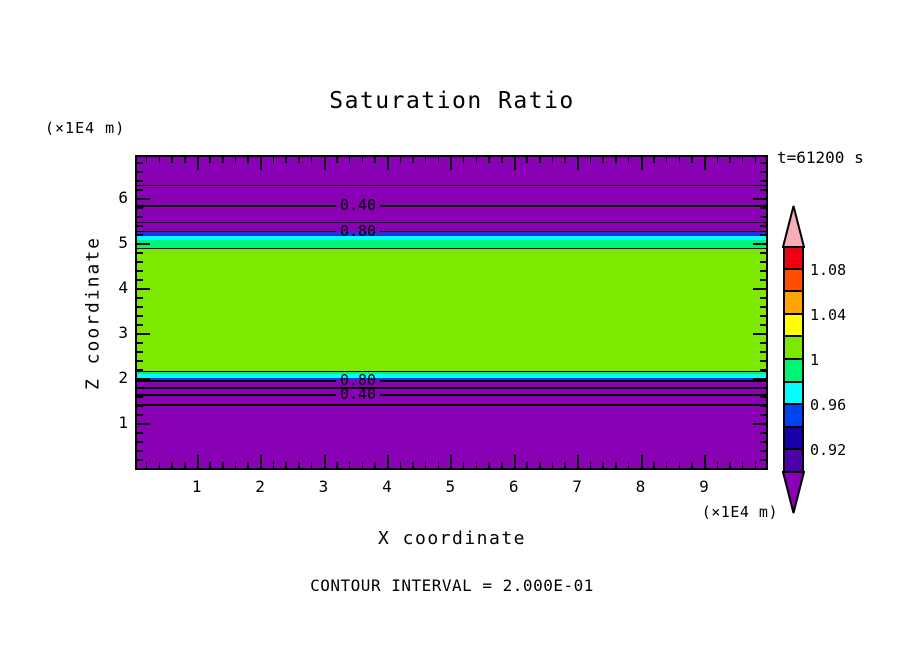  I want to click on colorbar-tick-label: 1.04, so click(828, 314).